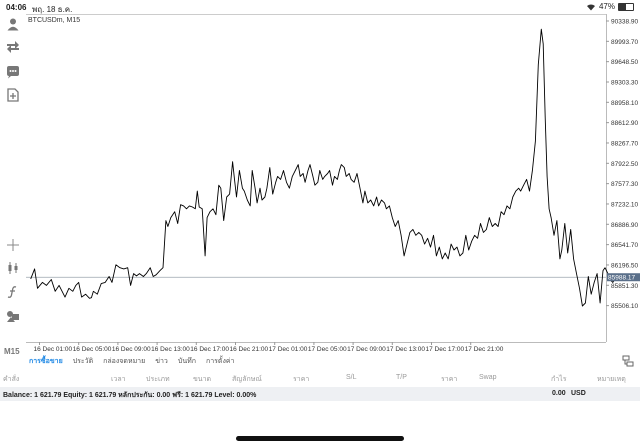 This screenshot has width=640, height=447. I want to click on price-tick-label: 88267.70, so click(624, 143).